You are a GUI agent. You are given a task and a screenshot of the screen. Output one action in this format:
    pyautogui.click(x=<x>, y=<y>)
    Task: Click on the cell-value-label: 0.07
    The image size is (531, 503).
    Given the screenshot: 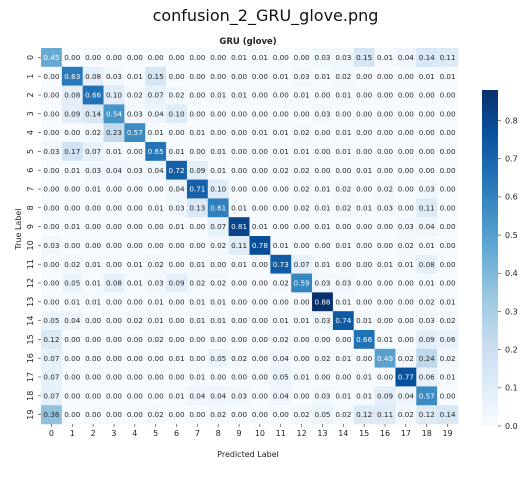 What is the action you would take?
    pyautogui.click(x=51, y=377)
    